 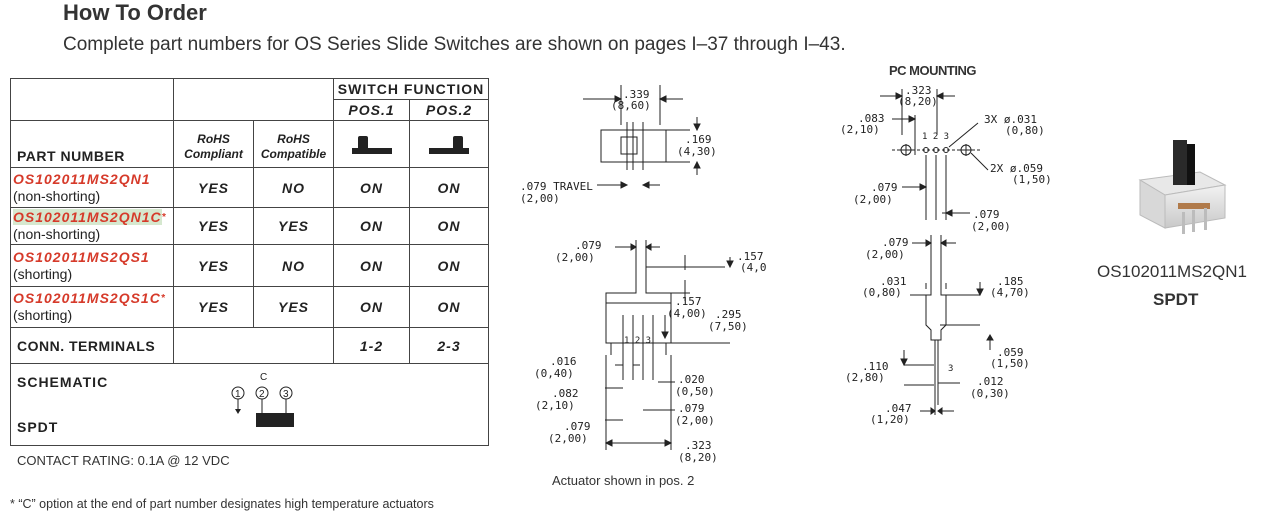 What do you see at coordinates (213, 139) in the screenshot?
I see `rohs-compliant-line1: RoHS` at bounding box center [213, 139].